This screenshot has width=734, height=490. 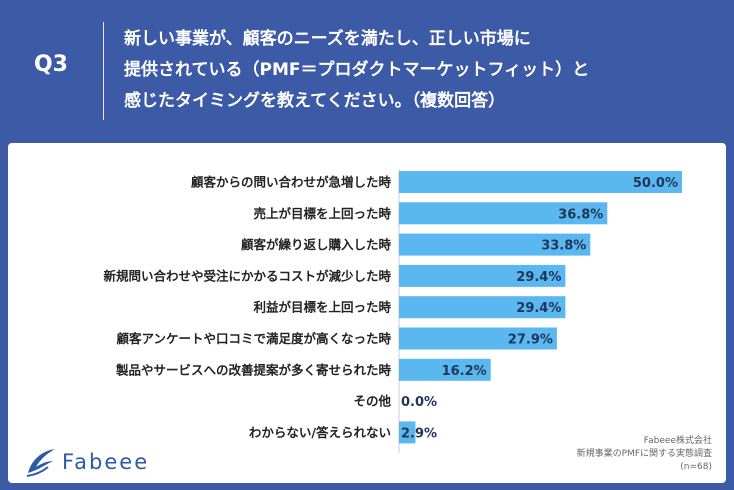 What do you see at coordinates (530, 340) in the screenshot?
I see `value-label: 27.9%` at bounding box center [530, 340].